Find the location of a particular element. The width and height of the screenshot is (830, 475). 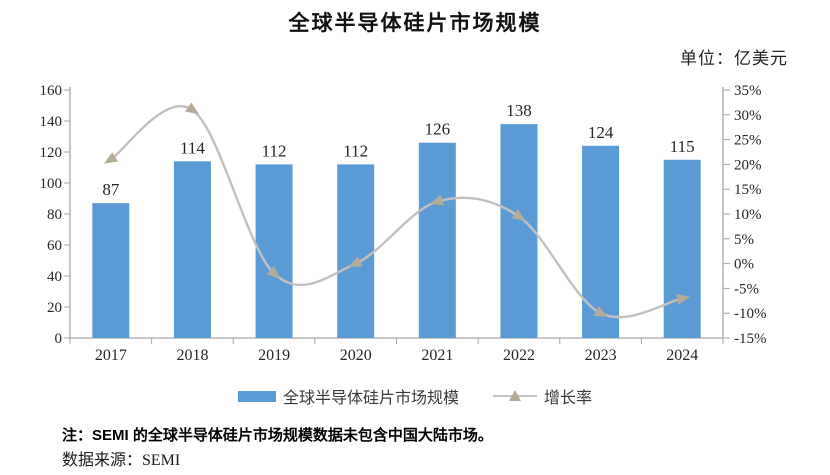

bar-2023 is located at coordinates (601, 241).